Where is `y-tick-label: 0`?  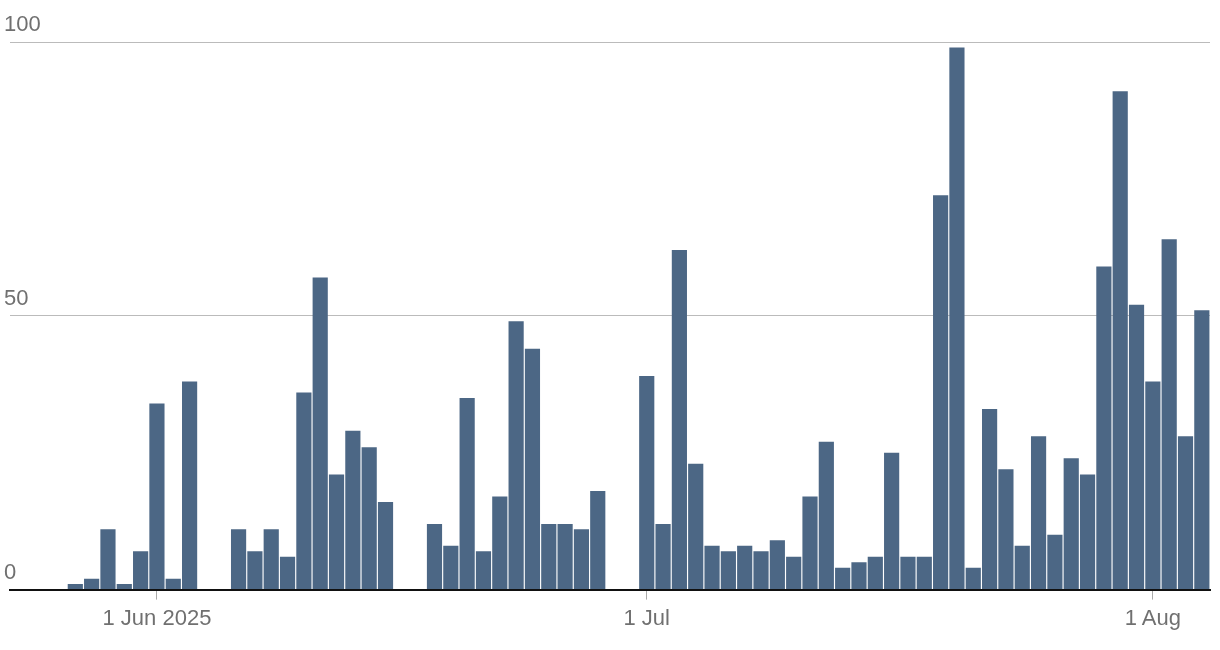
y-tick-label: 0 is located at coordinates (10, 571).